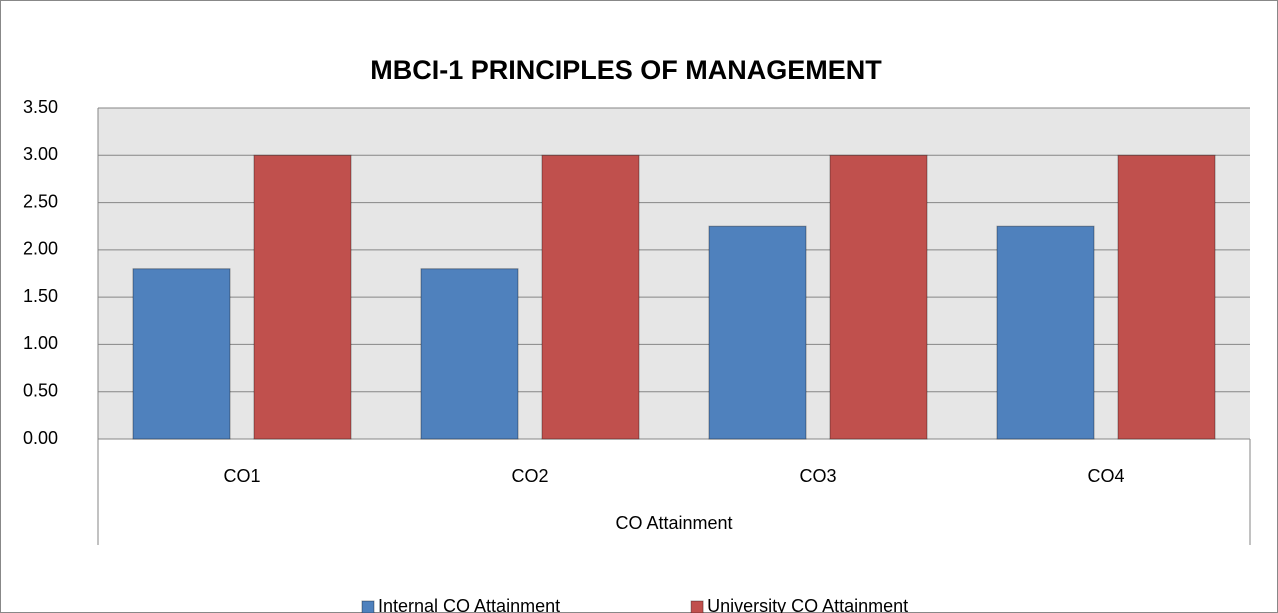  What do you see at coordinates (626, 70) in the screenshot?
I see `chart-title: MBCI-1 PRINCIPLES OF MANAGEMENT` at bounding box center [626, 70].